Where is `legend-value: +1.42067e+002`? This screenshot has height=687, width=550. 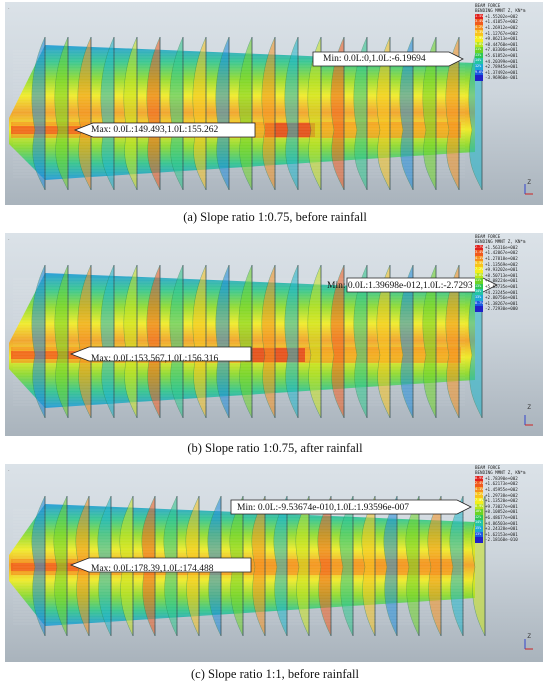
legend-value: +1.42067e+002 is located at coordinates (501, 253).